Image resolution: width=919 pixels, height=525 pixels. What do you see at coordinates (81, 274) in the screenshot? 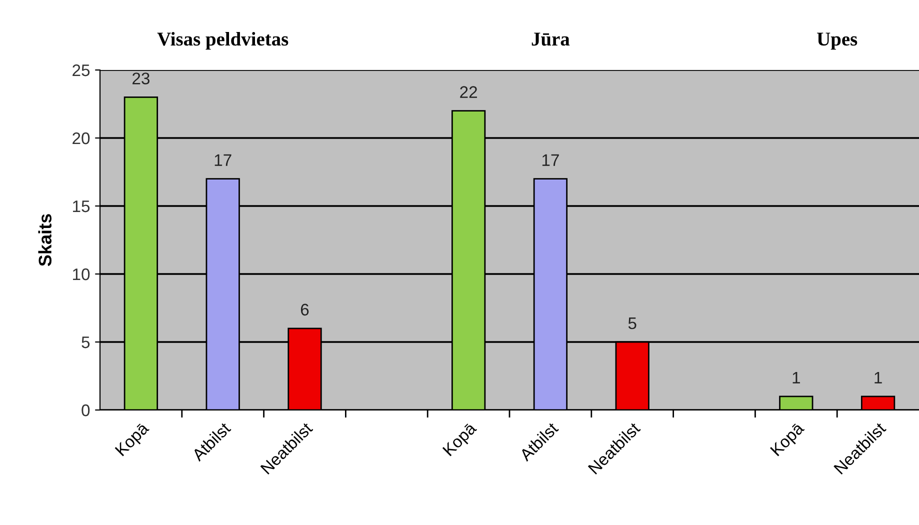
I see `y-tick-label: 10` at bounding box center [81, 274].